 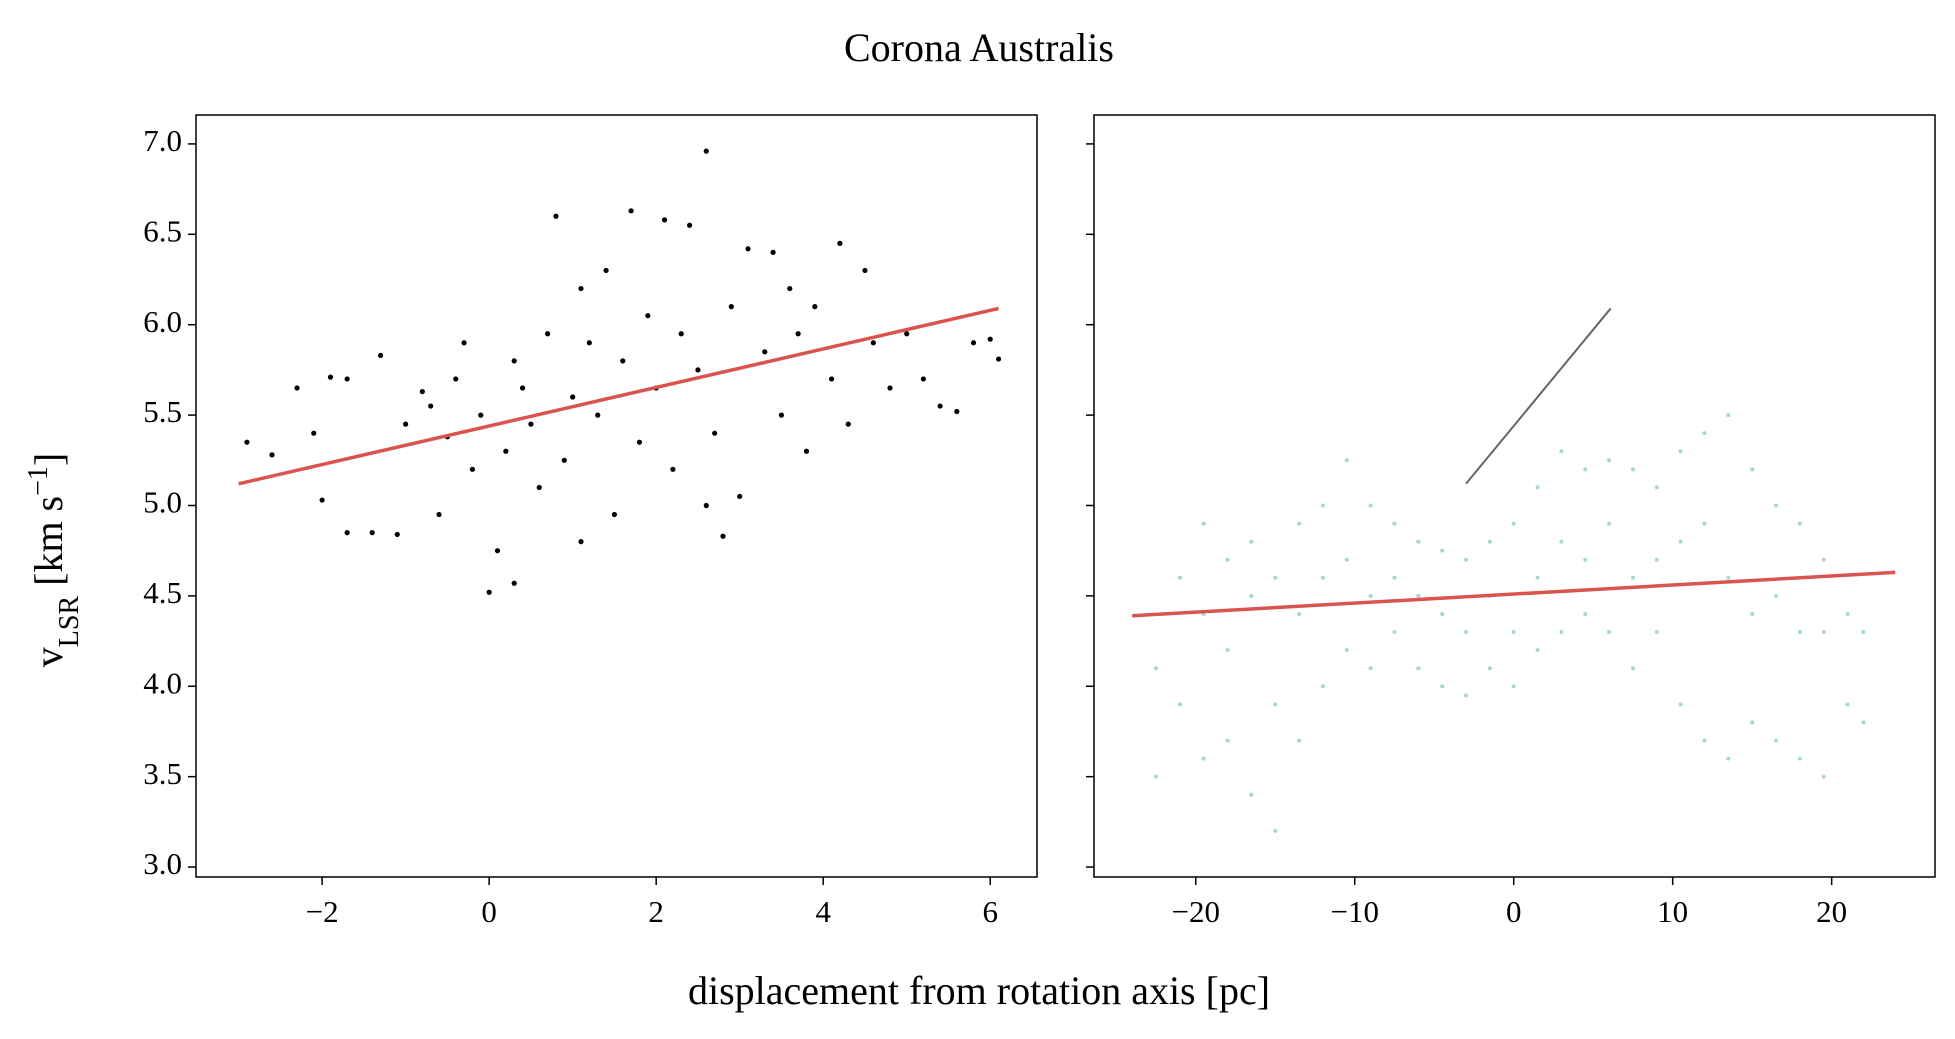 I want to click on y-label-part: [km s, so click(x=48, y=546).